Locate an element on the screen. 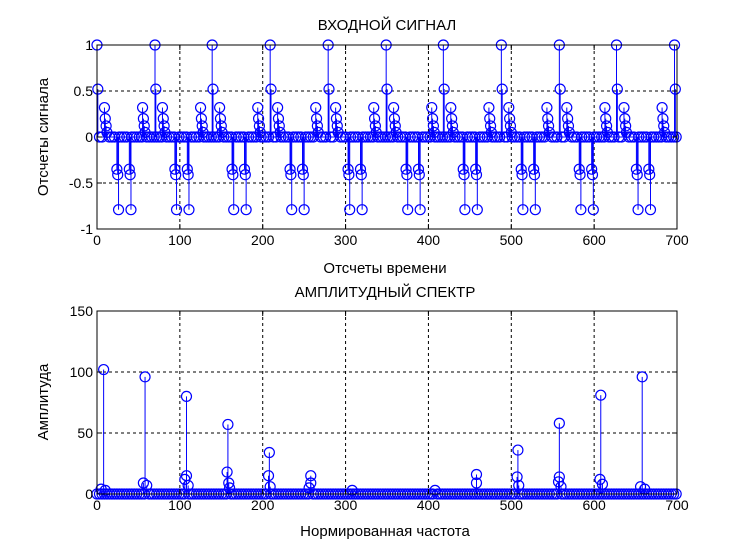 This screenshot has width=747, height=559. chart-title: ВХОДНОЙ СИГНАЛ is located at coordinates (387, 25).